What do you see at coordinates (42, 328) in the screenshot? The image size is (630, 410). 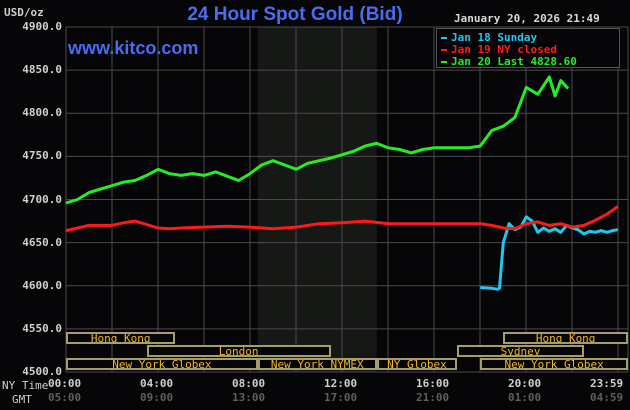 I see `y-tick-label: 4550.0` at bounding box center [42, 328].